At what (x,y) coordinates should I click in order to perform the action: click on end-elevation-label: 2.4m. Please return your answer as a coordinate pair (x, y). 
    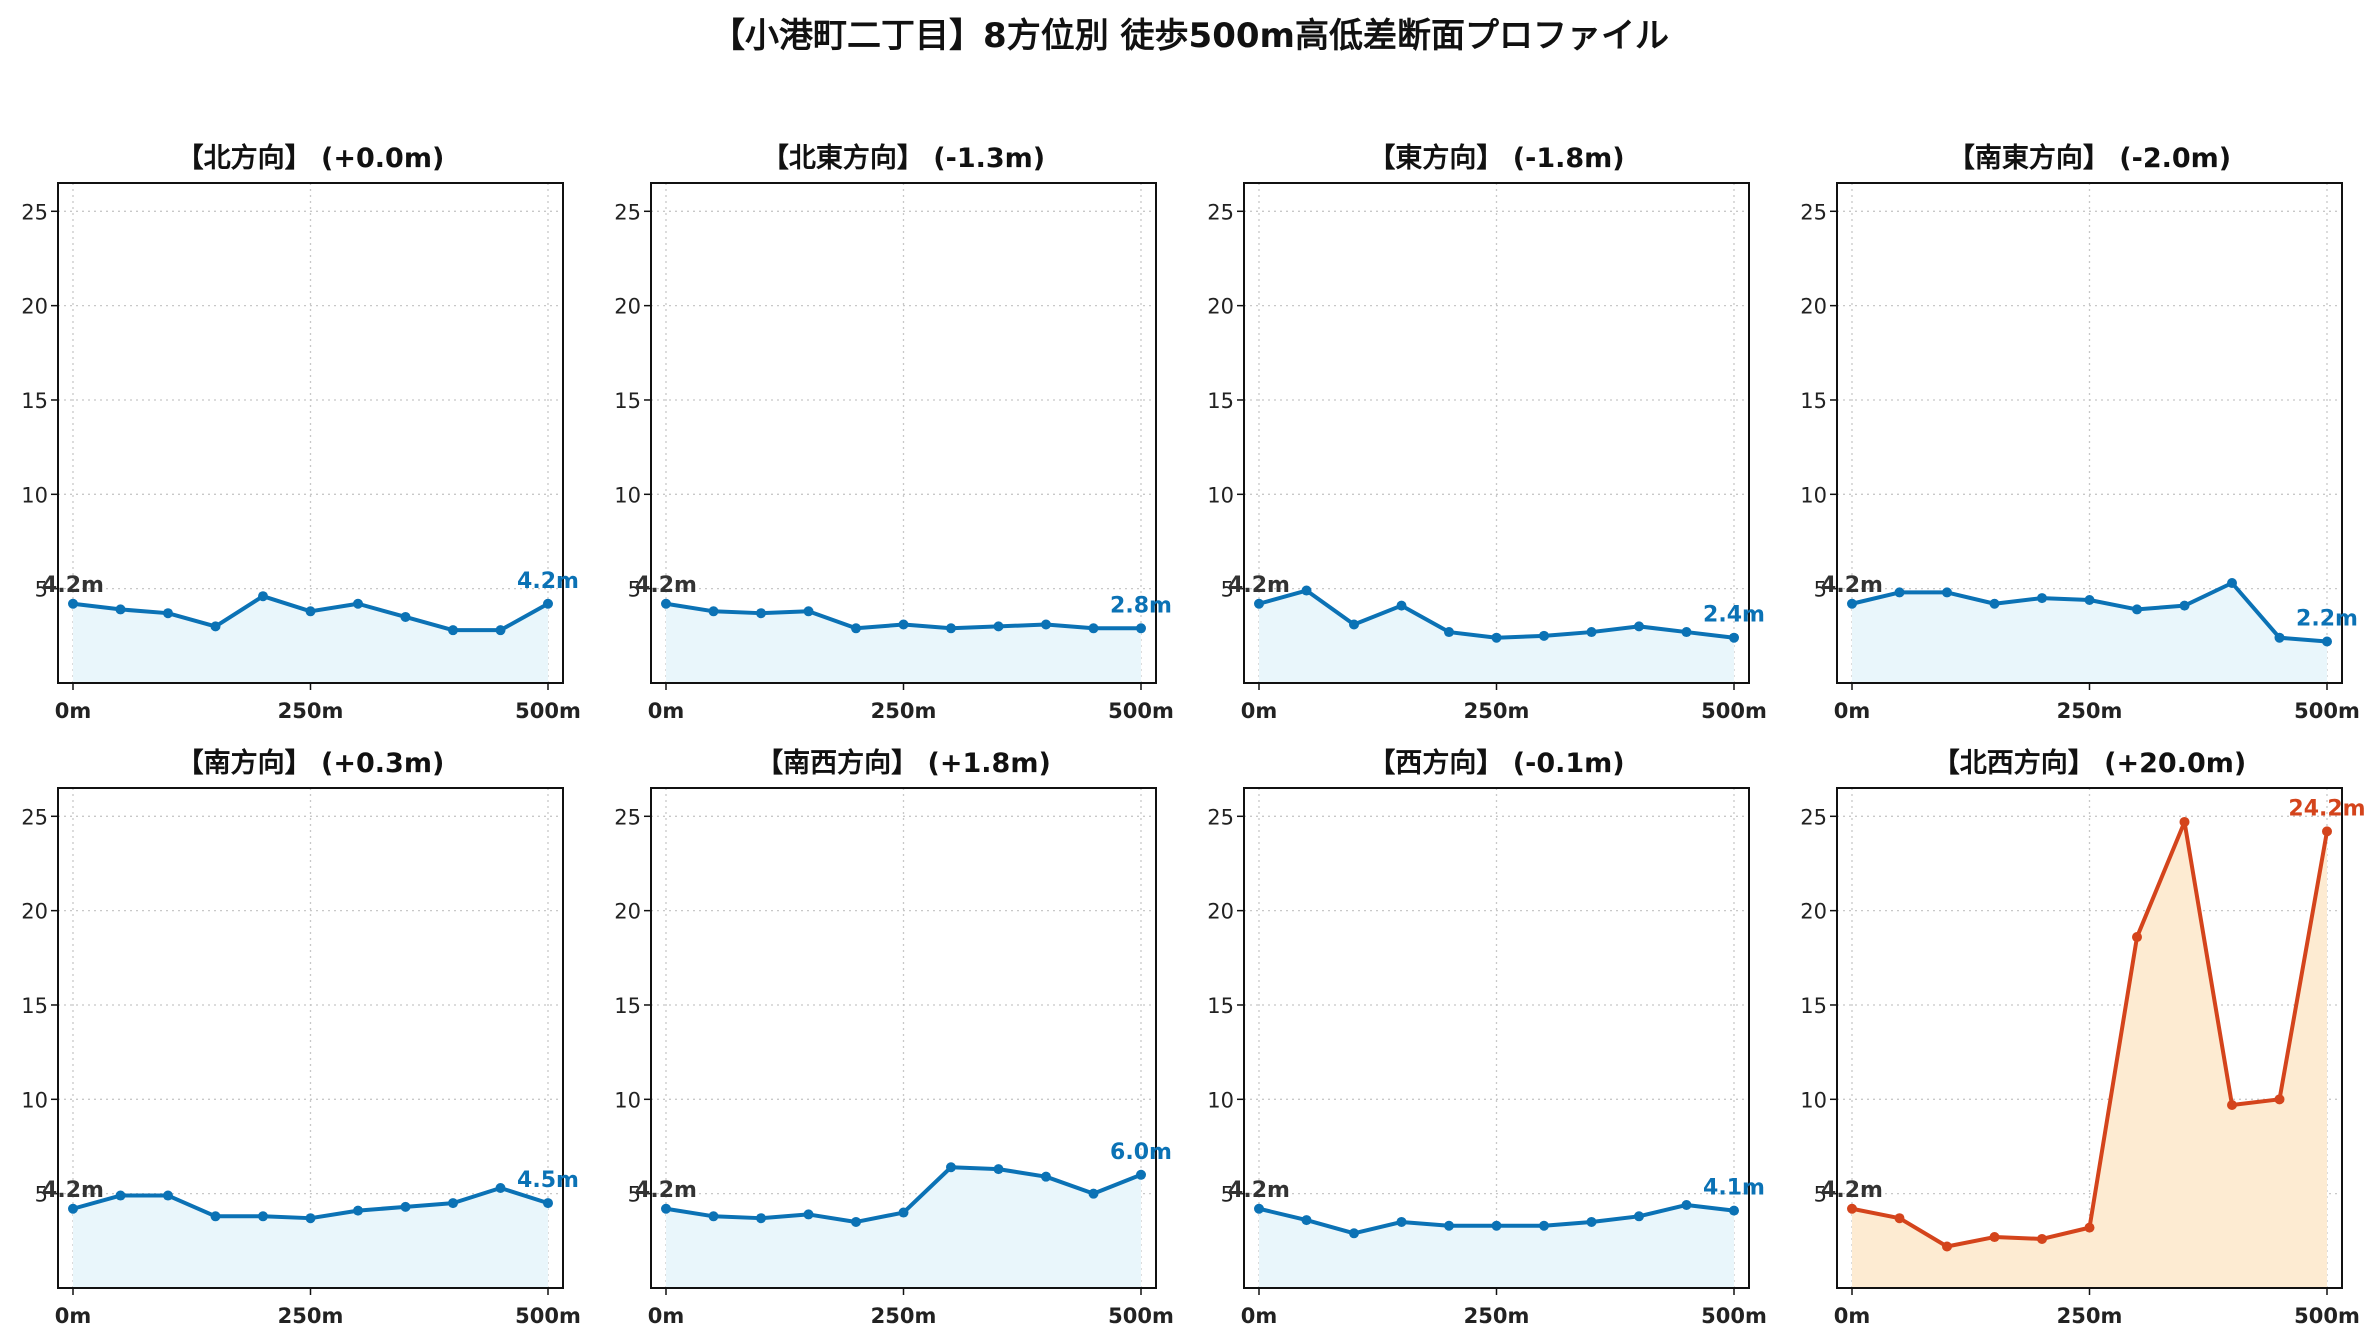
    Looking at the image, I should click on (1734, 615).